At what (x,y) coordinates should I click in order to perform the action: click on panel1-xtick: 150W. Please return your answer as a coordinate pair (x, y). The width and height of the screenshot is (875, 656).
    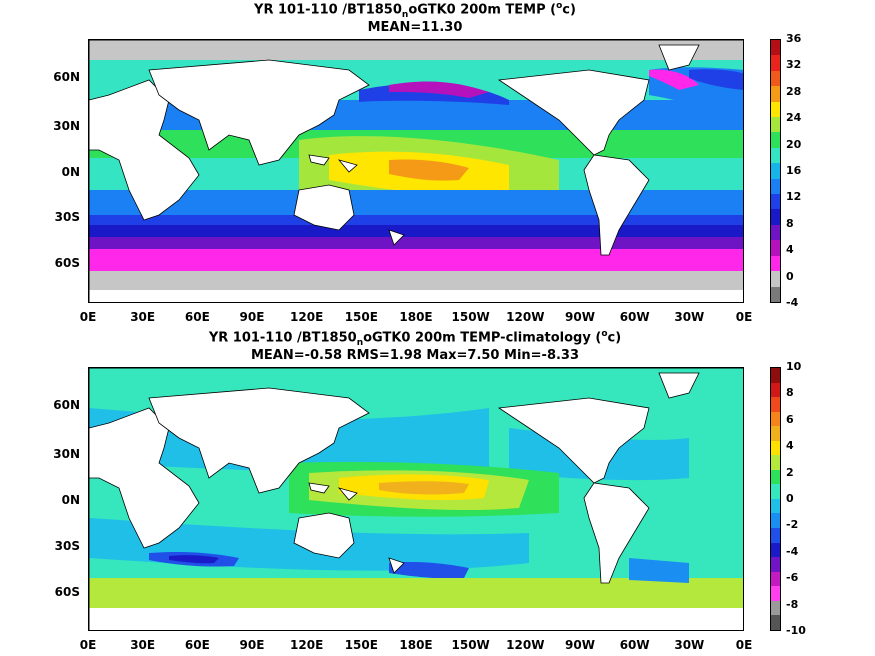
    Looking at the image, I should click on (470, 317).